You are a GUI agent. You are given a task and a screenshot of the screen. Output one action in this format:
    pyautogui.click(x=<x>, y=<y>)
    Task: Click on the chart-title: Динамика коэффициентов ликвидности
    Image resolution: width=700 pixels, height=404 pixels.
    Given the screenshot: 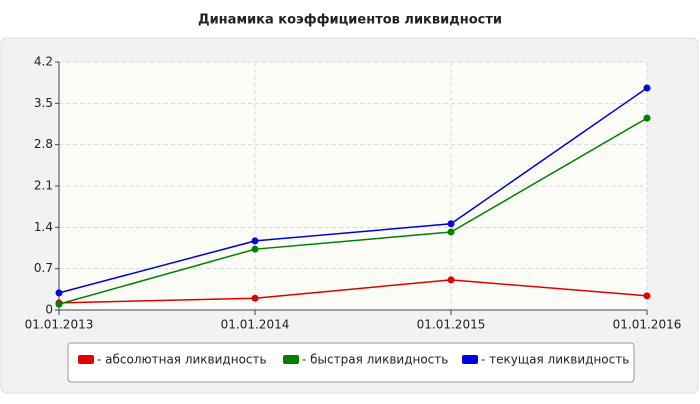 What is the action you would take?
    pyautogui.click(x=350, y=20)
    